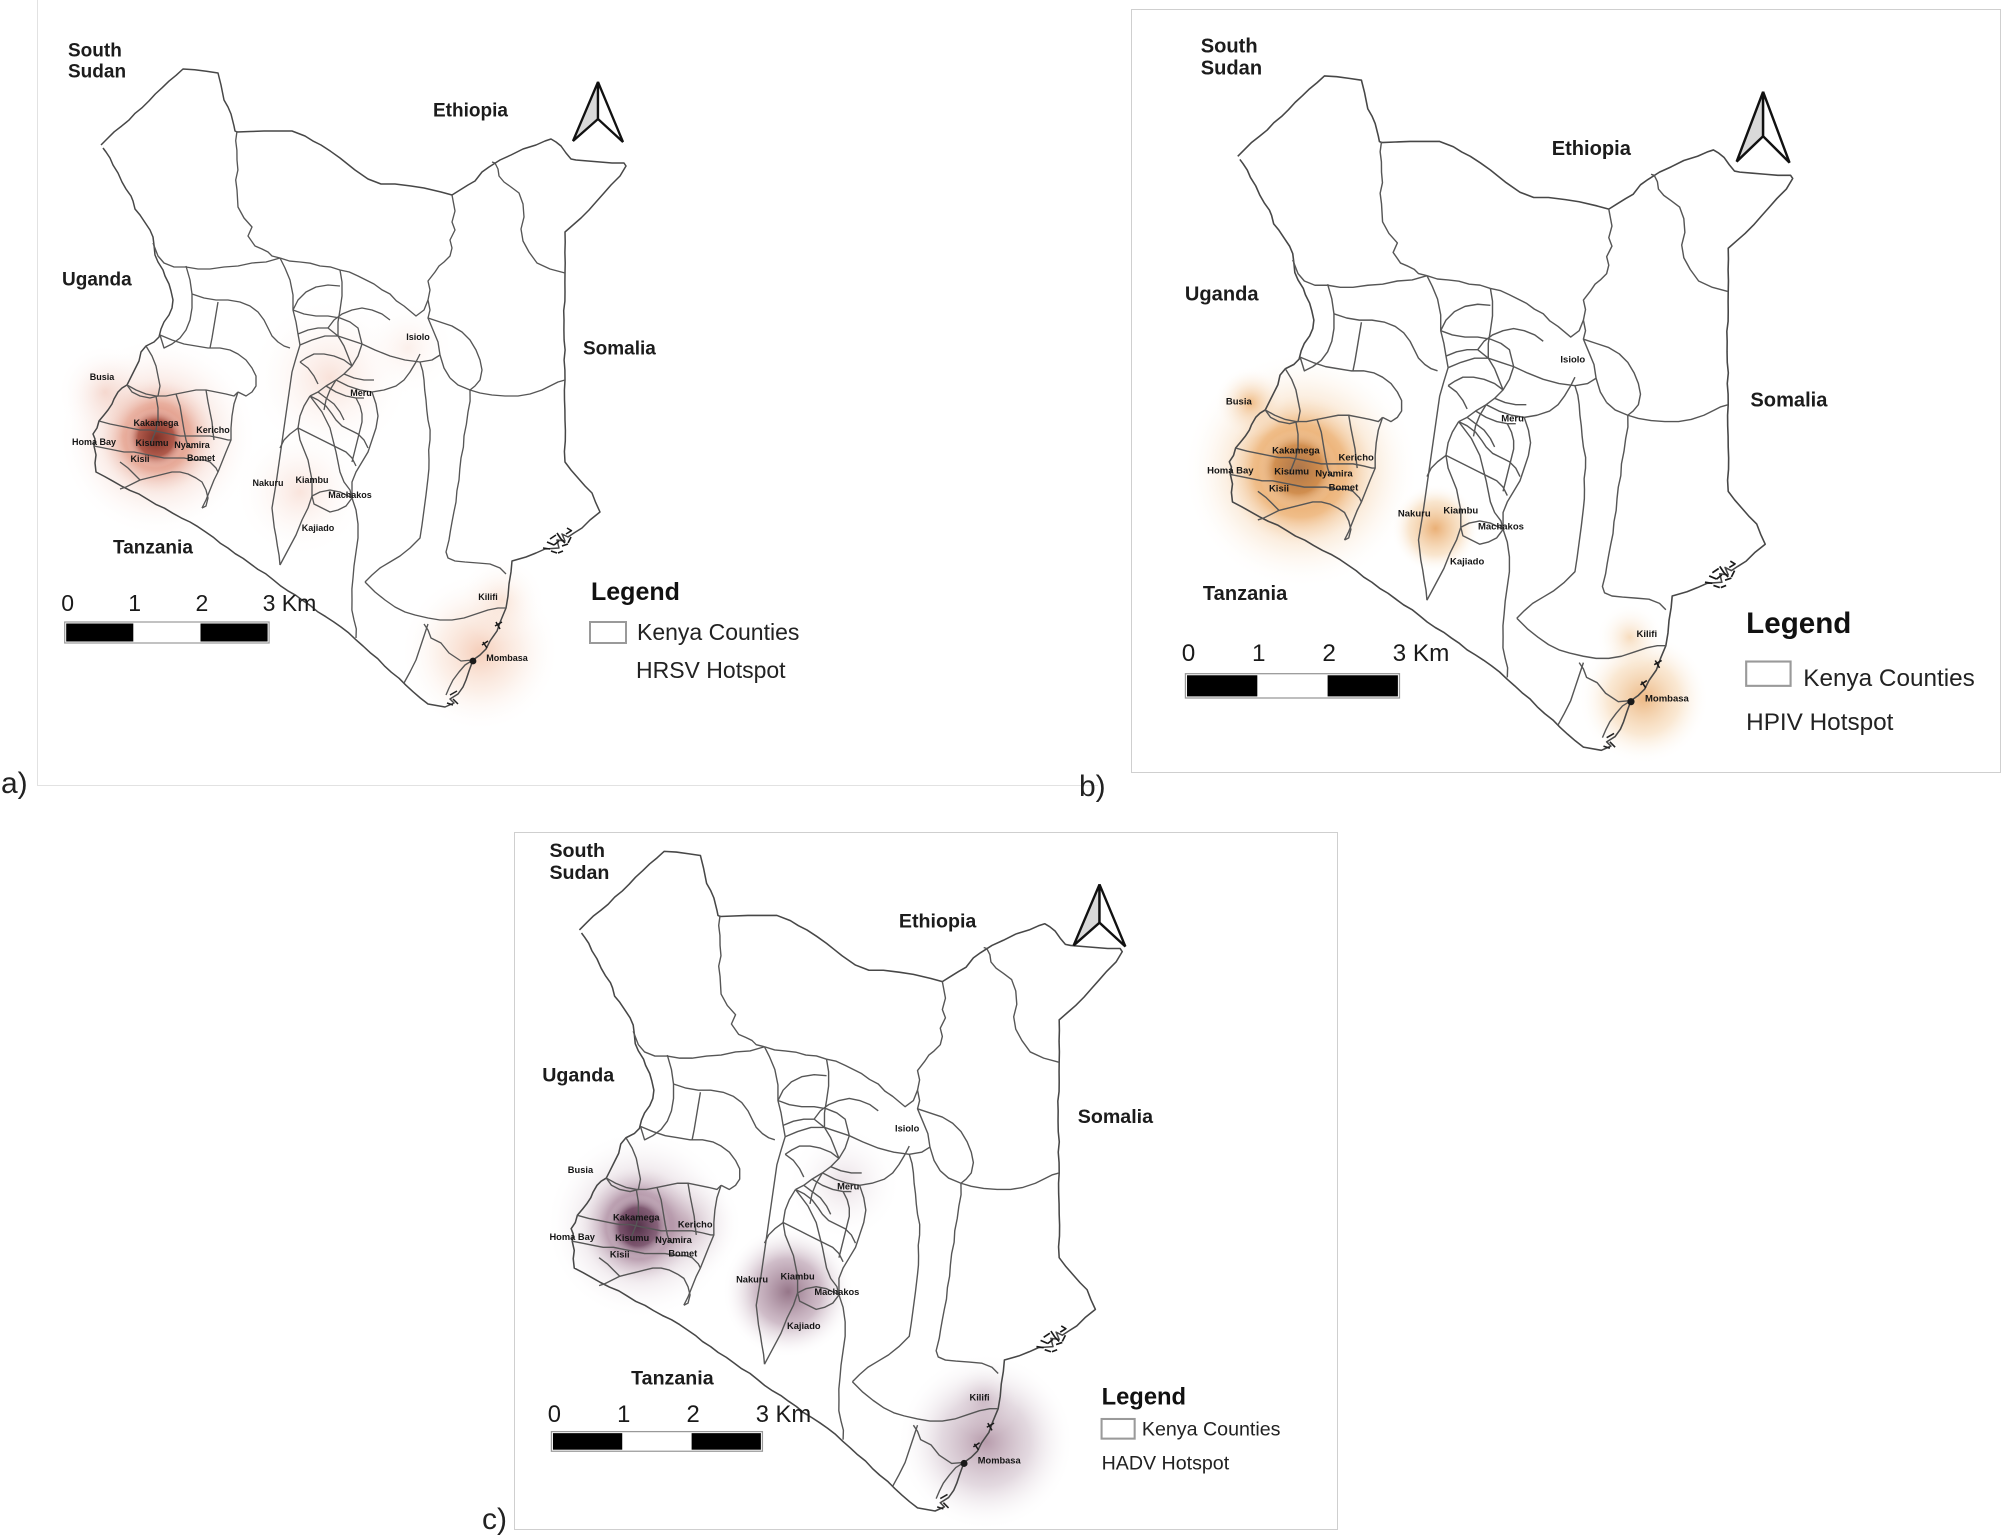 The width and height of the screenshot is (2003, 1537). I want to click on svg-text: HRSV Hotspot, so click(711, 670).